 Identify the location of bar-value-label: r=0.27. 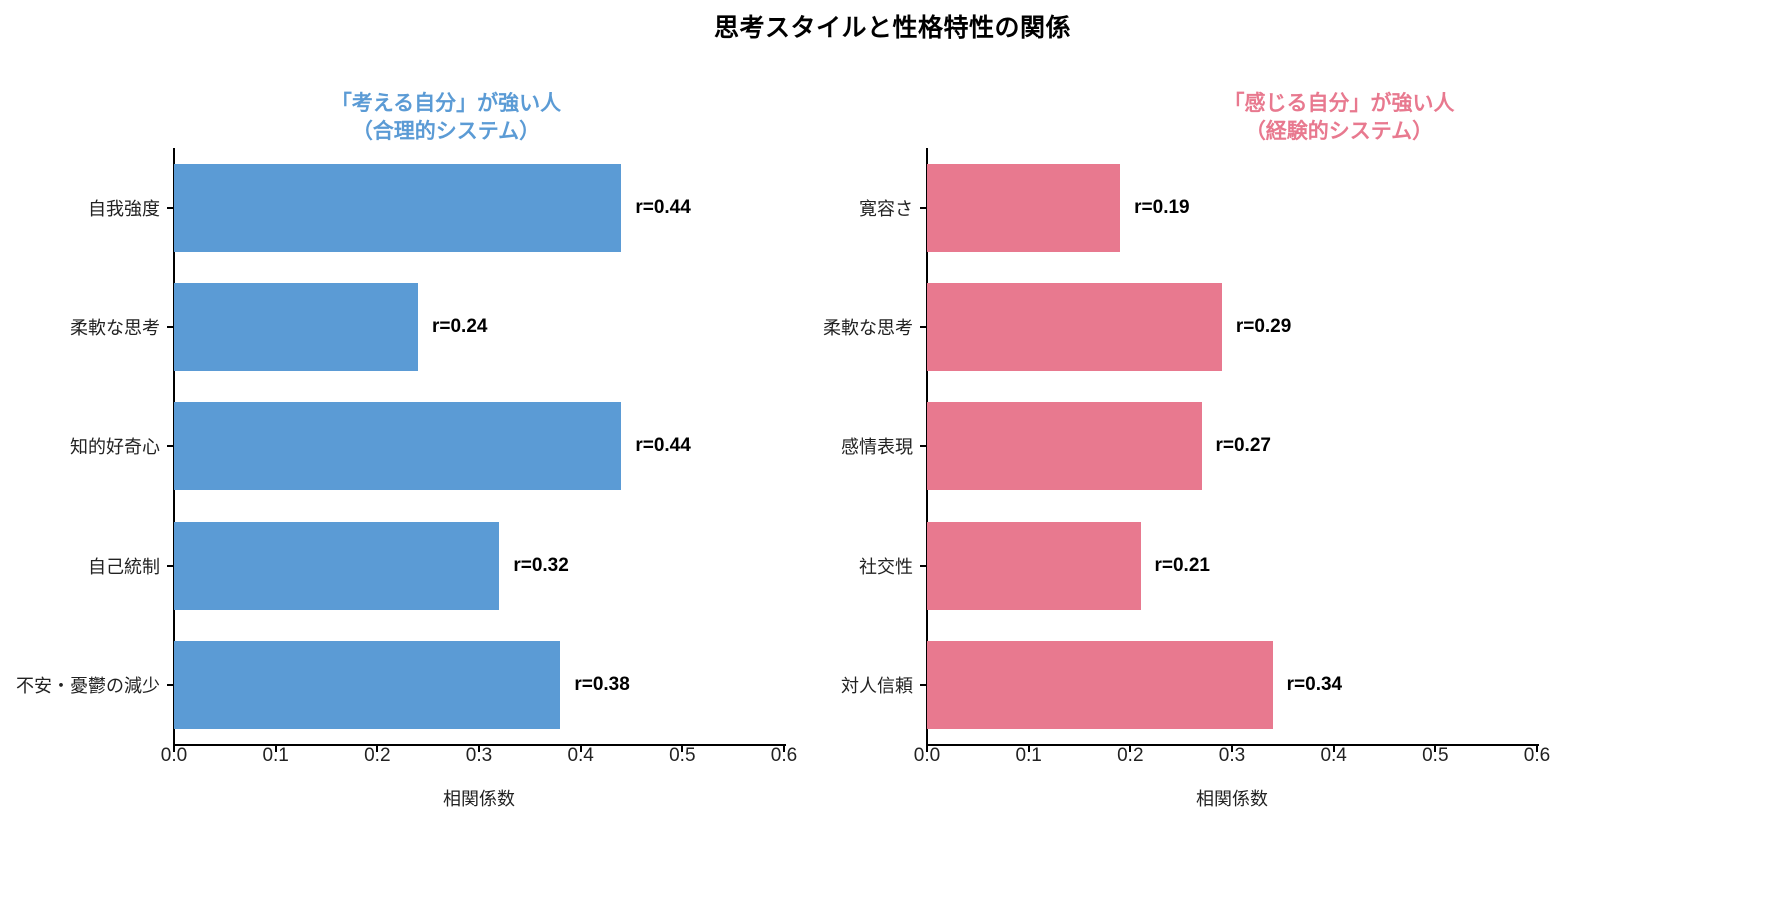
(1243, 446).